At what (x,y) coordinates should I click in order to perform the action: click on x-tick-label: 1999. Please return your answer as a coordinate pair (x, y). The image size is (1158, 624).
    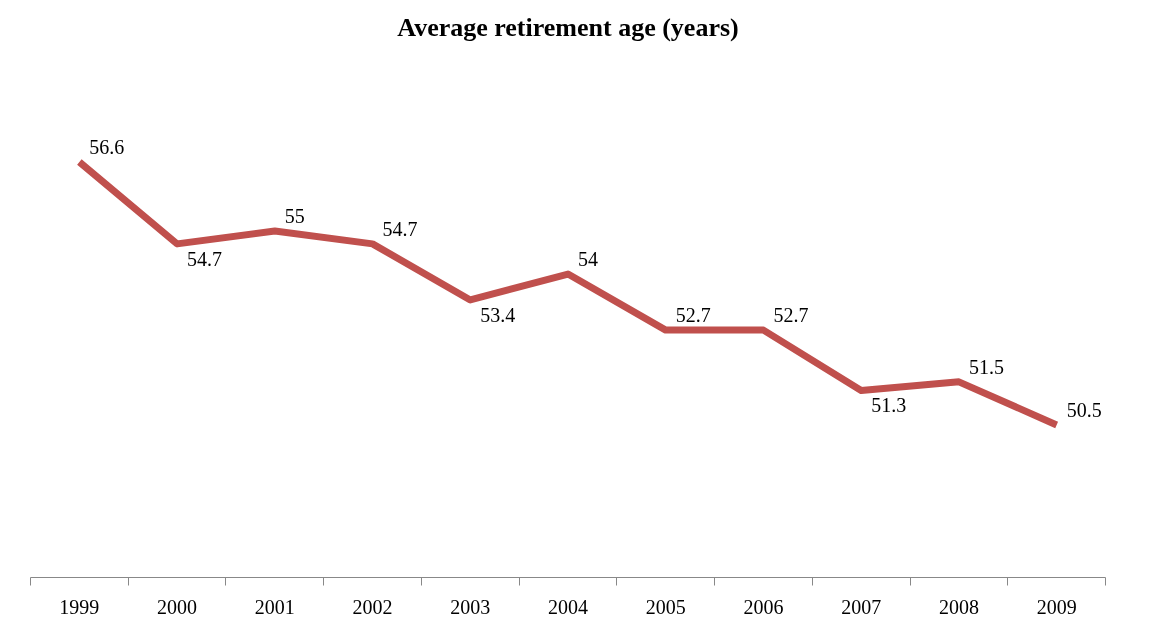
    Looking at the image, I should click on (79, 606).